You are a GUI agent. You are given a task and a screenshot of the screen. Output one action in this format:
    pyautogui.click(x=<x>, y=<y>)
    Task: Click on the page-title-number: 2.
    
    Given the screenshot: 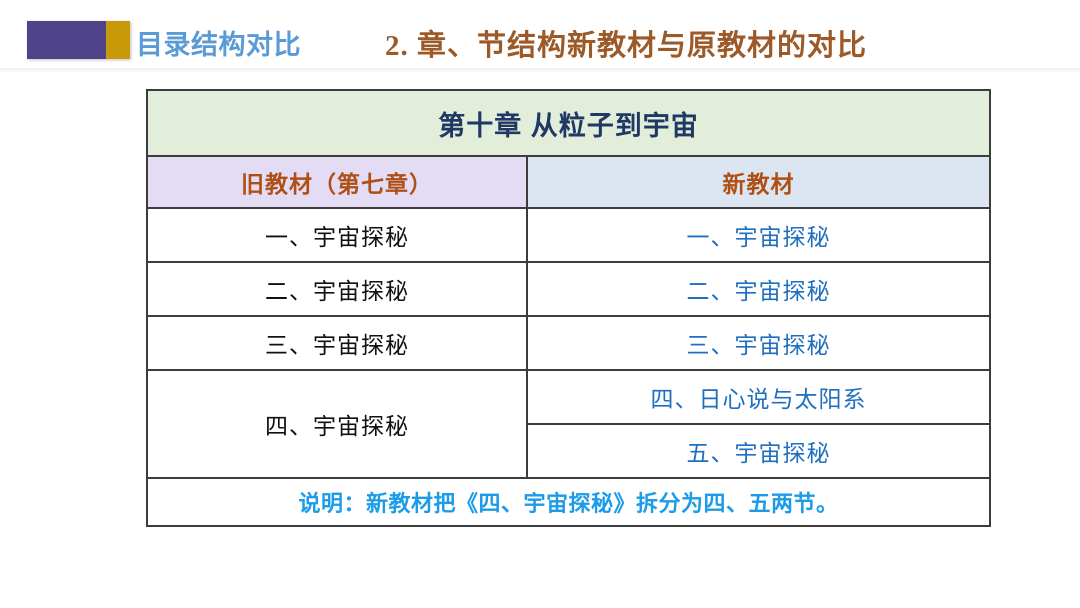 What is the action you would take?
    pyautogui.click(x=397, y=46)
    